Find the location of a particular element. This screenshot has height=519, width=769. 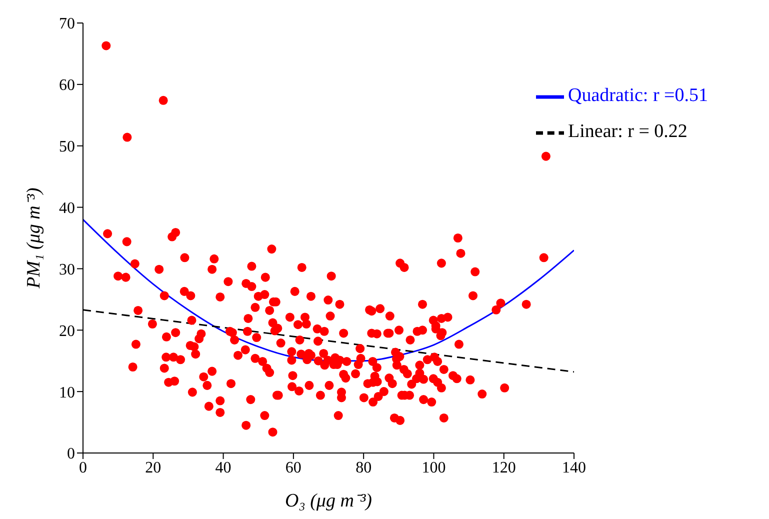

y-tick-label: 0 is located at coordinates (71, 454).